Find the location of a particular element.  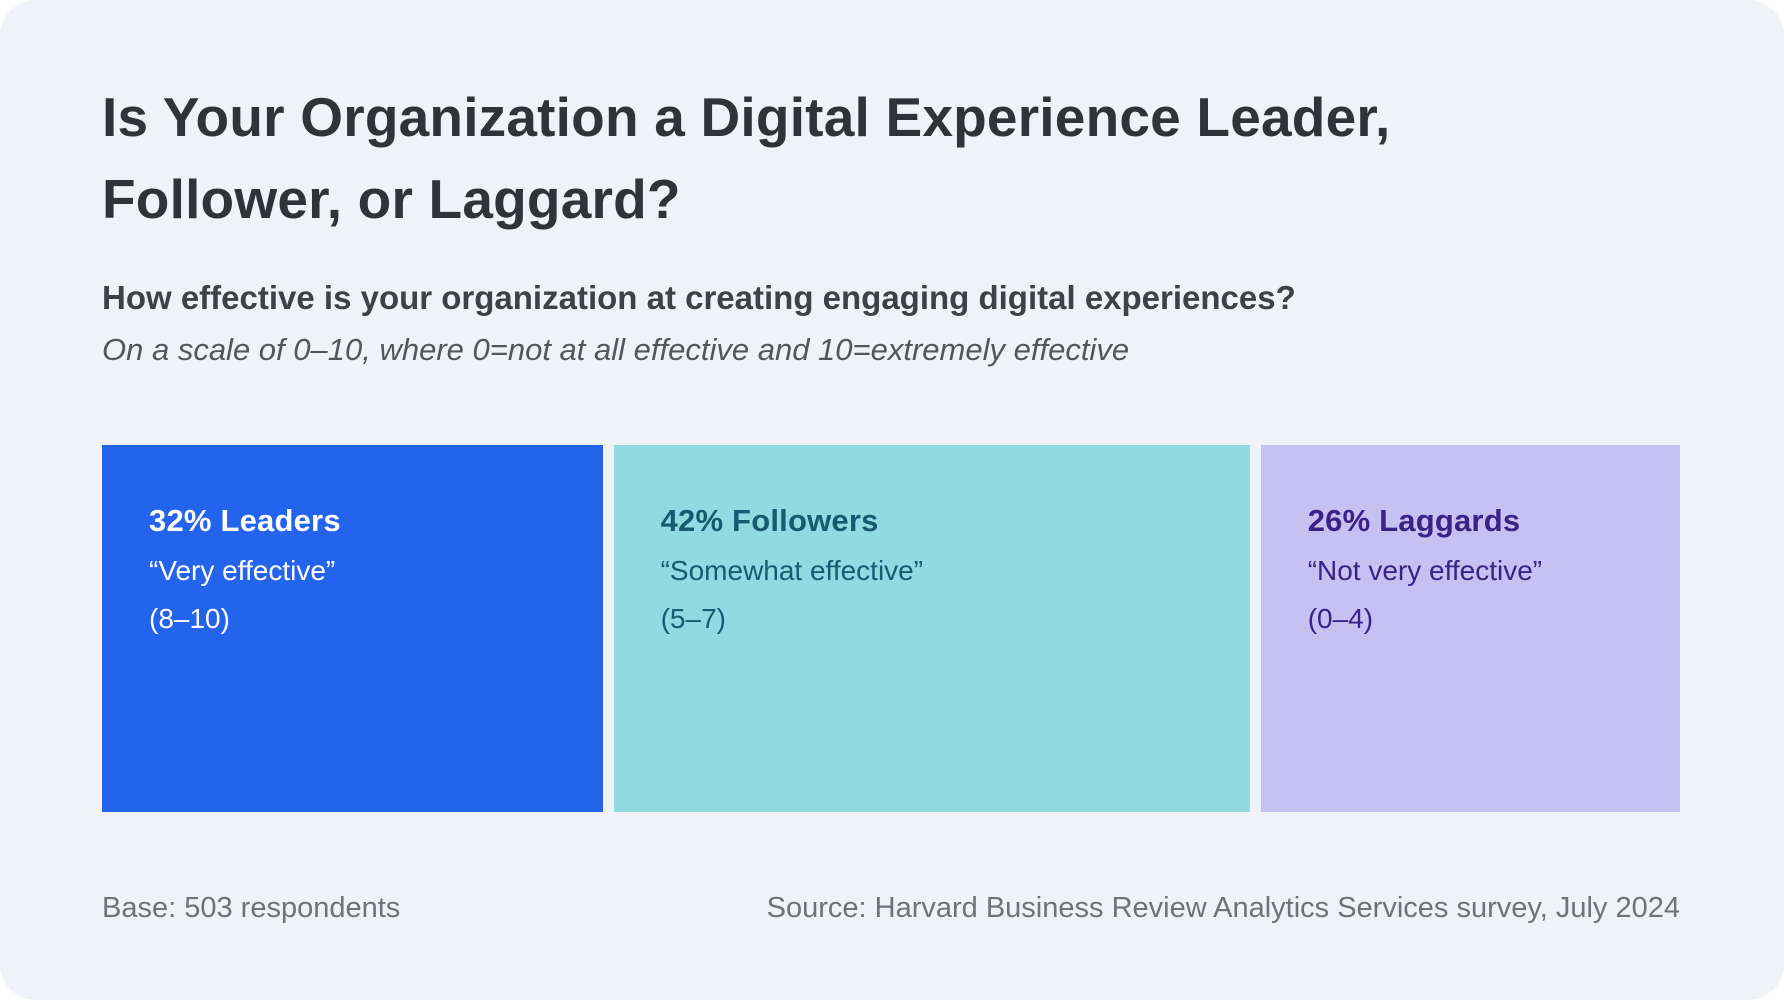

segment-laggards: 26% Laggards “Not very effective” (0–4) is located at coordinates (1470, 628).